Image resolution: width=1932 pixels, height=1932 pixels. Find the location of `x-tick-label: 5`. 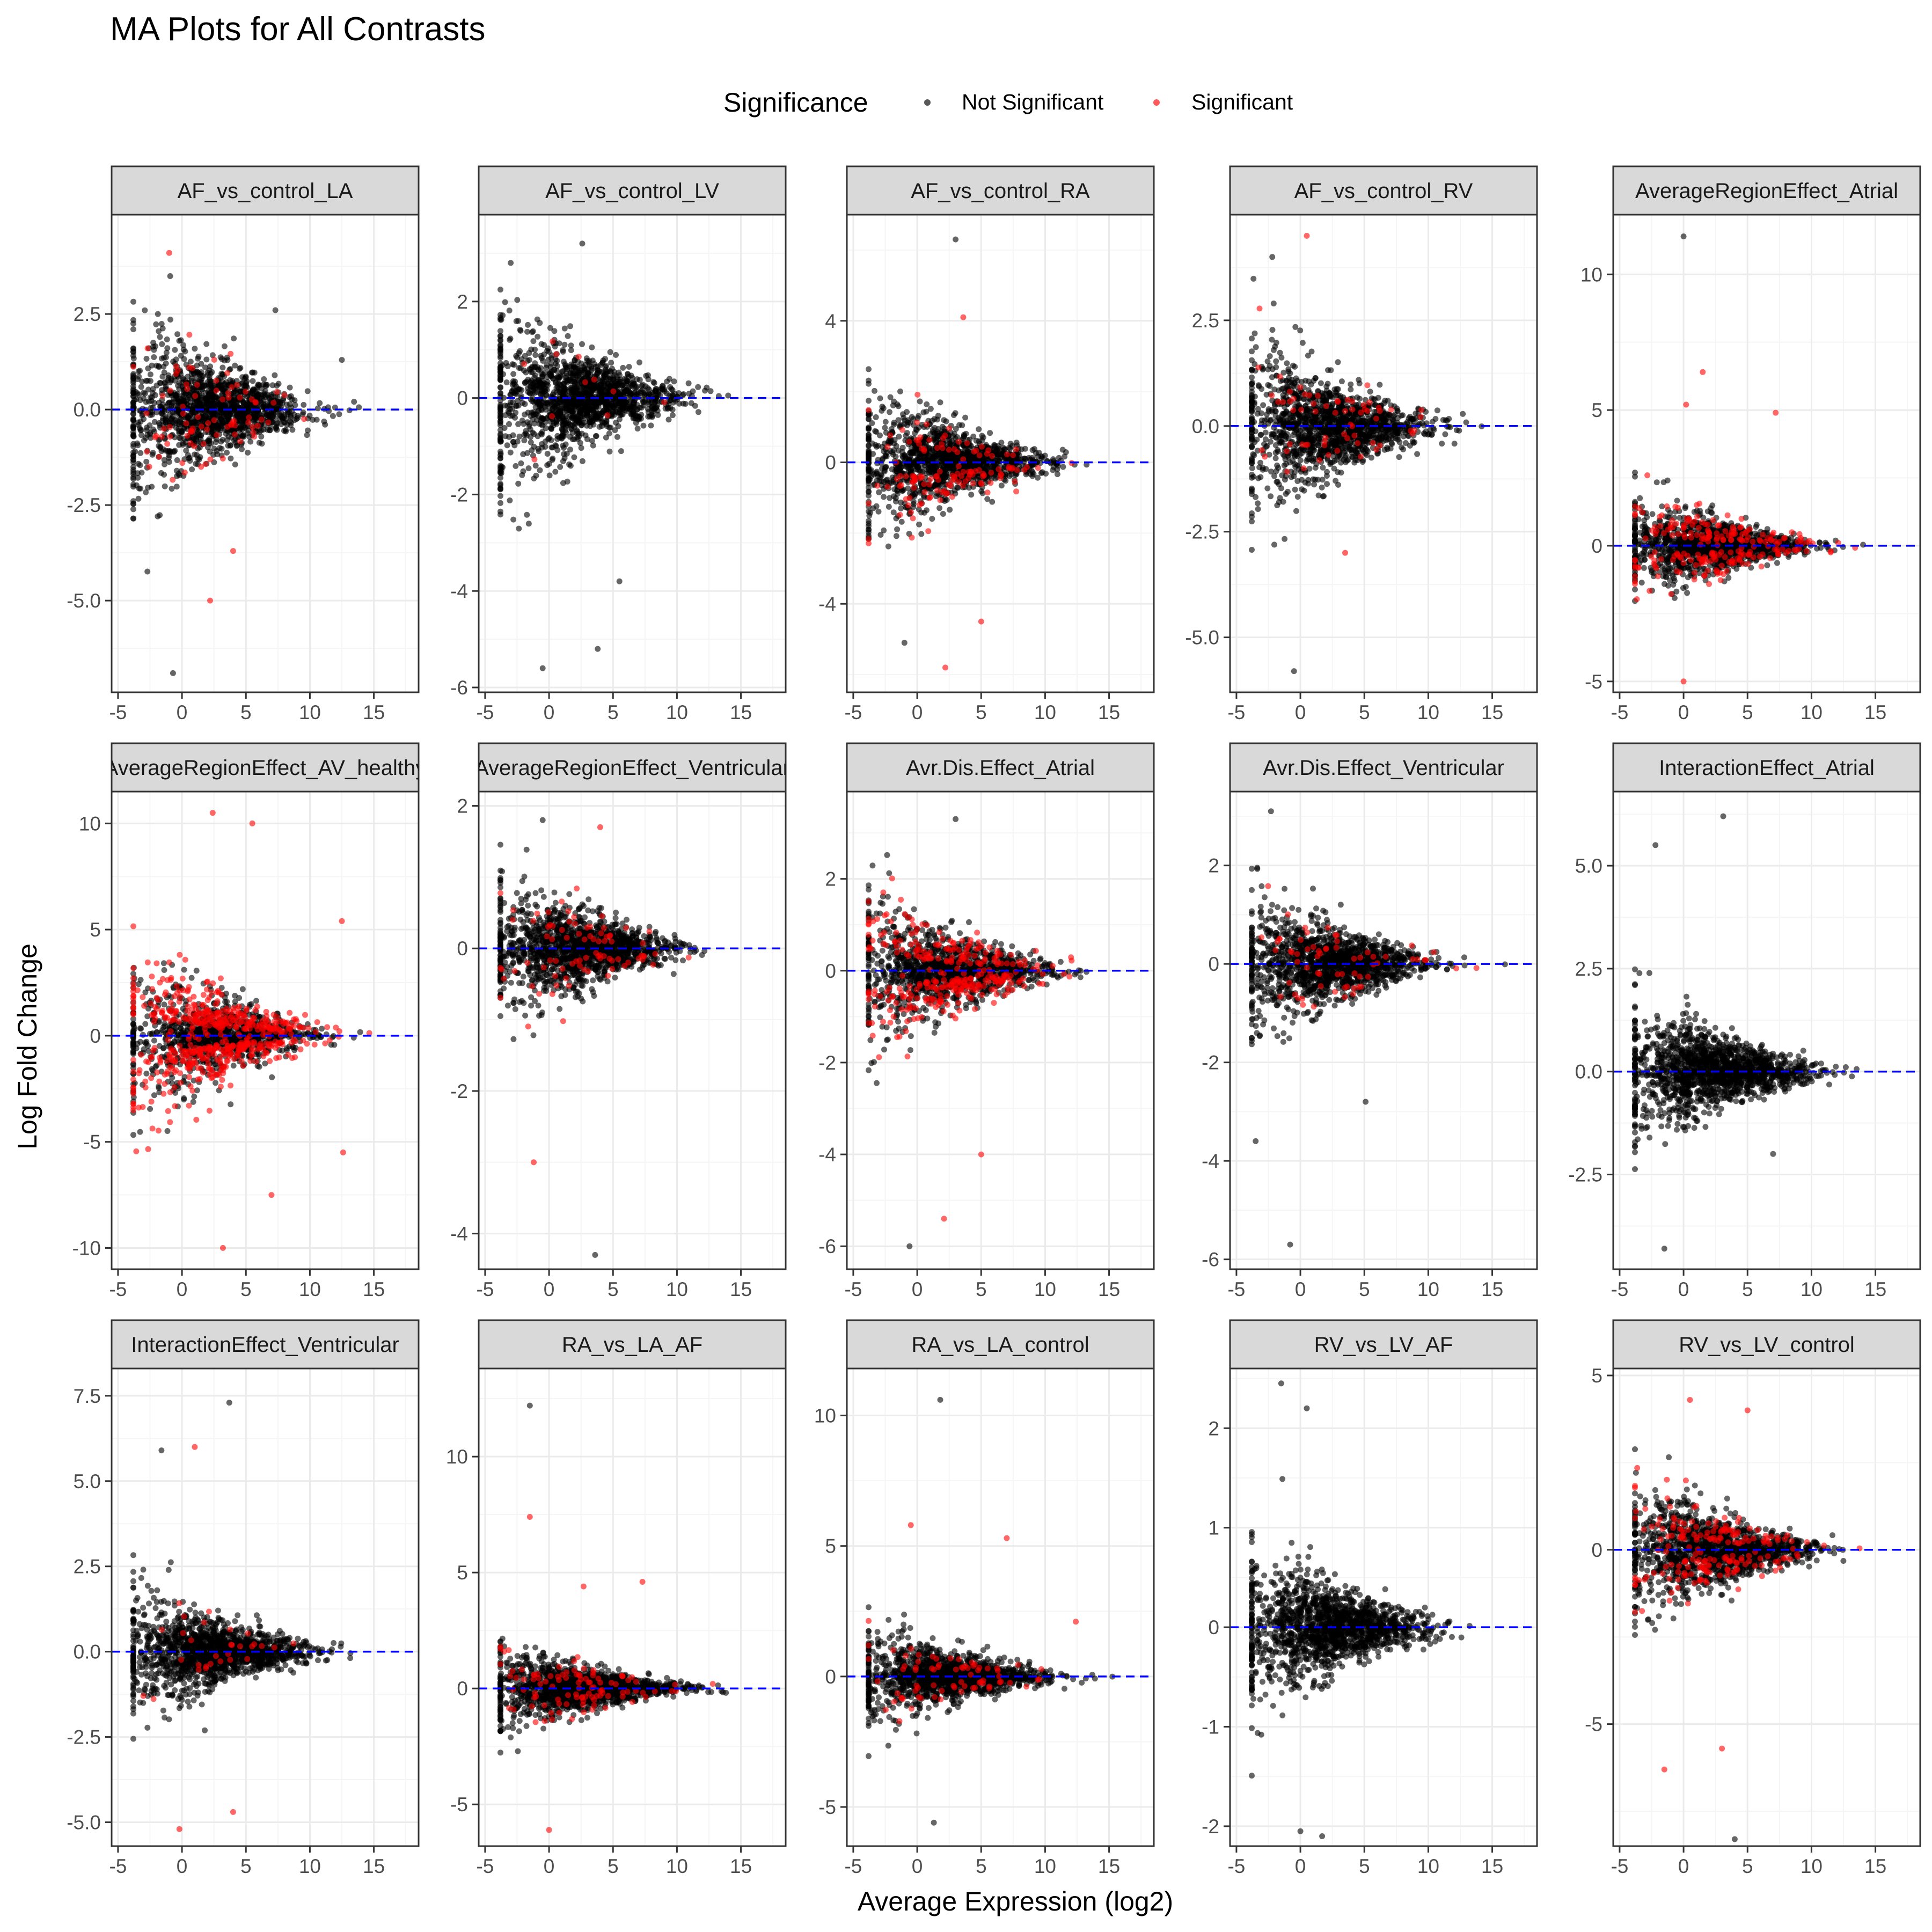

x-tick-label: 5 is located at coordinates (981, 712).